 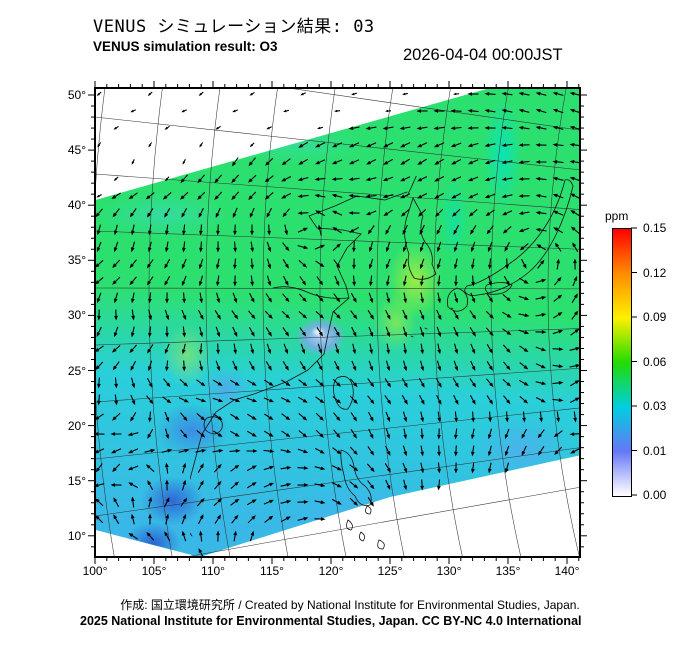 I want to click on colorbar-tick-label: 0.01, so click(x=655, y=450).